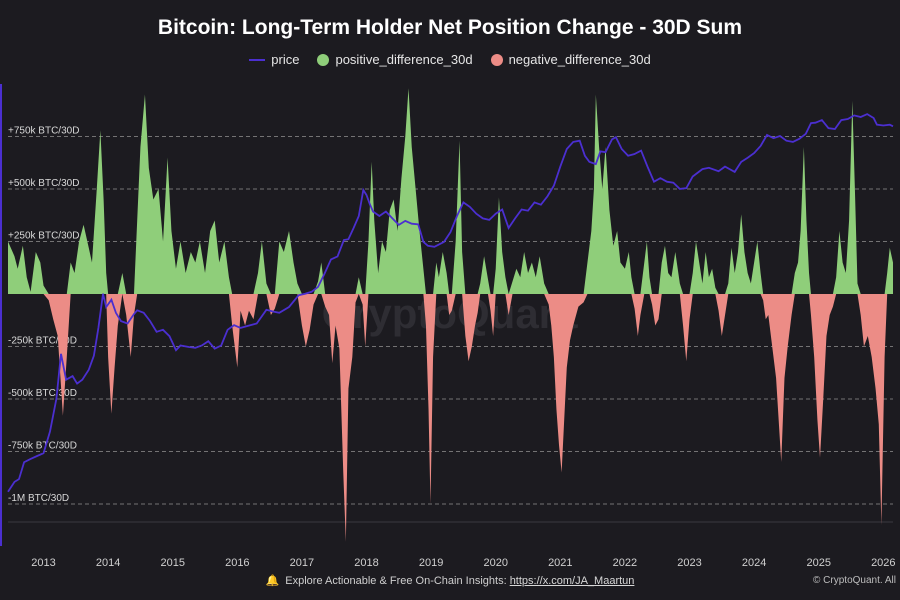 This screenshot has height=600, width=900. What do you see at coordinates (854, 580) in the screenshot?
I see `copyright: © CryptoQuant. All` at bounding box center [854, 580].